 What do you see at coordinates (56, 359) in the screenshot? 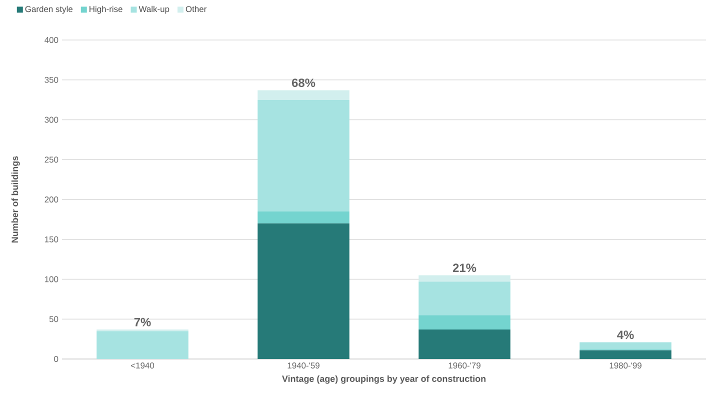
I see `y-tick-label: 0` at bounding box center [56, 359].